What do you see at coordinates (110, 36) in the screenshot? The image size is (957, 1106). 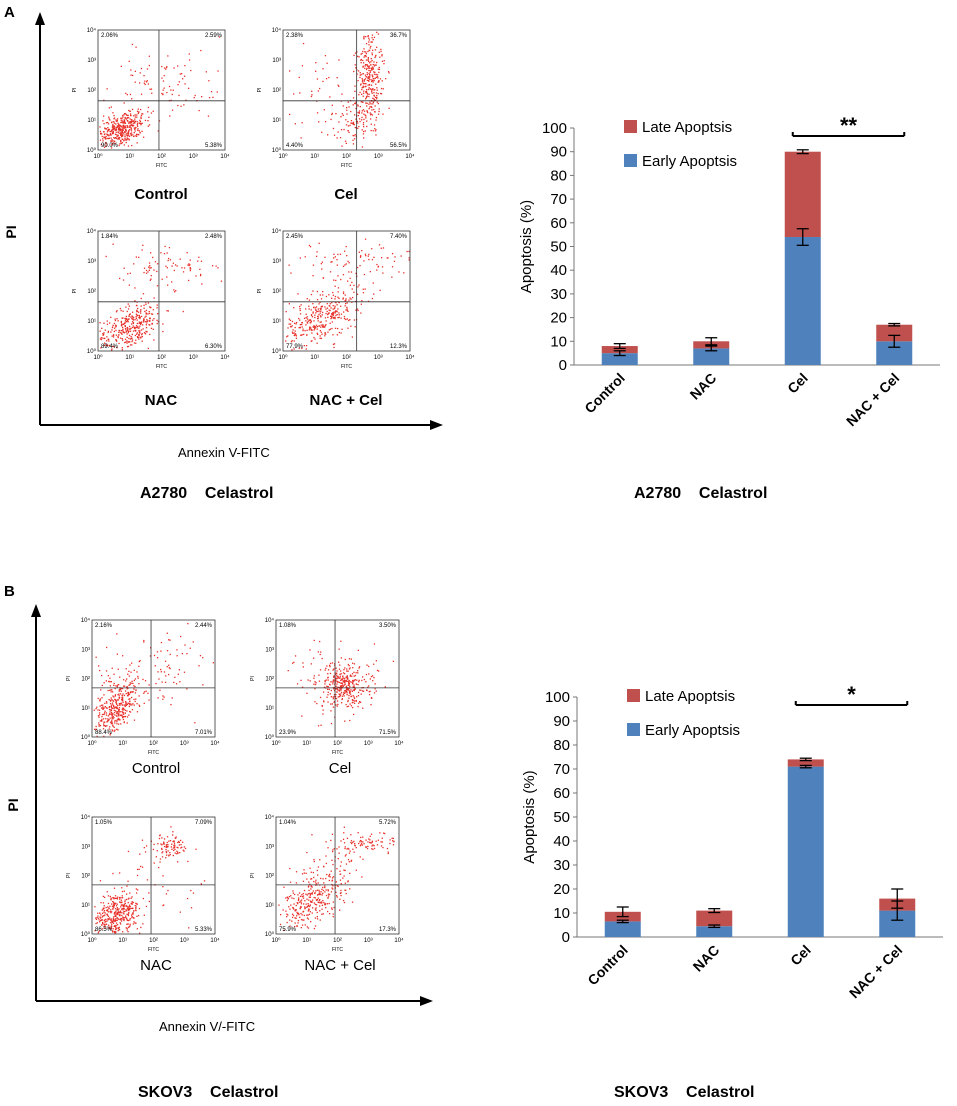 I see `quadrant-percent-ul: 2.06%` at bounding box center [110, 36].